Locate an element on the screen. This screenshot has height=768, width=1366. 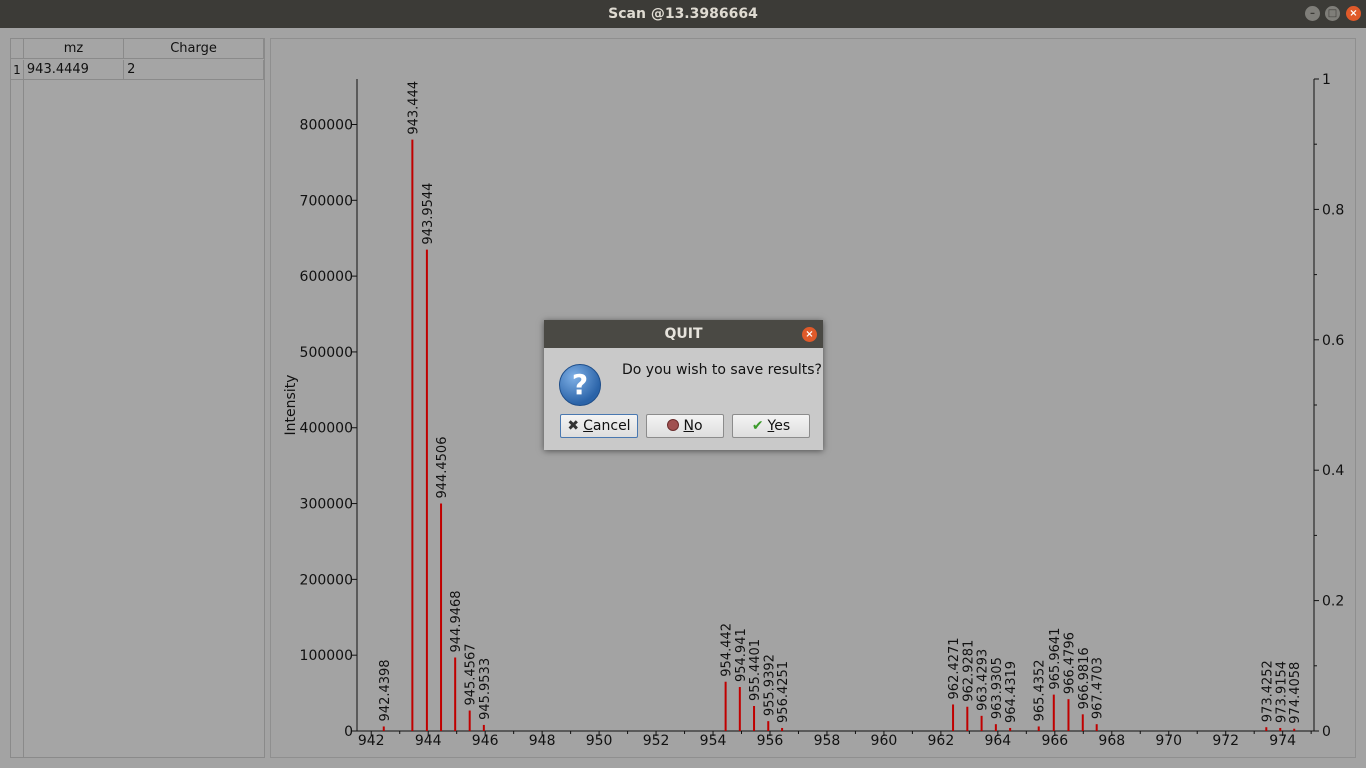
y-tick-label: 400000 is located at coordinates (326, 429).